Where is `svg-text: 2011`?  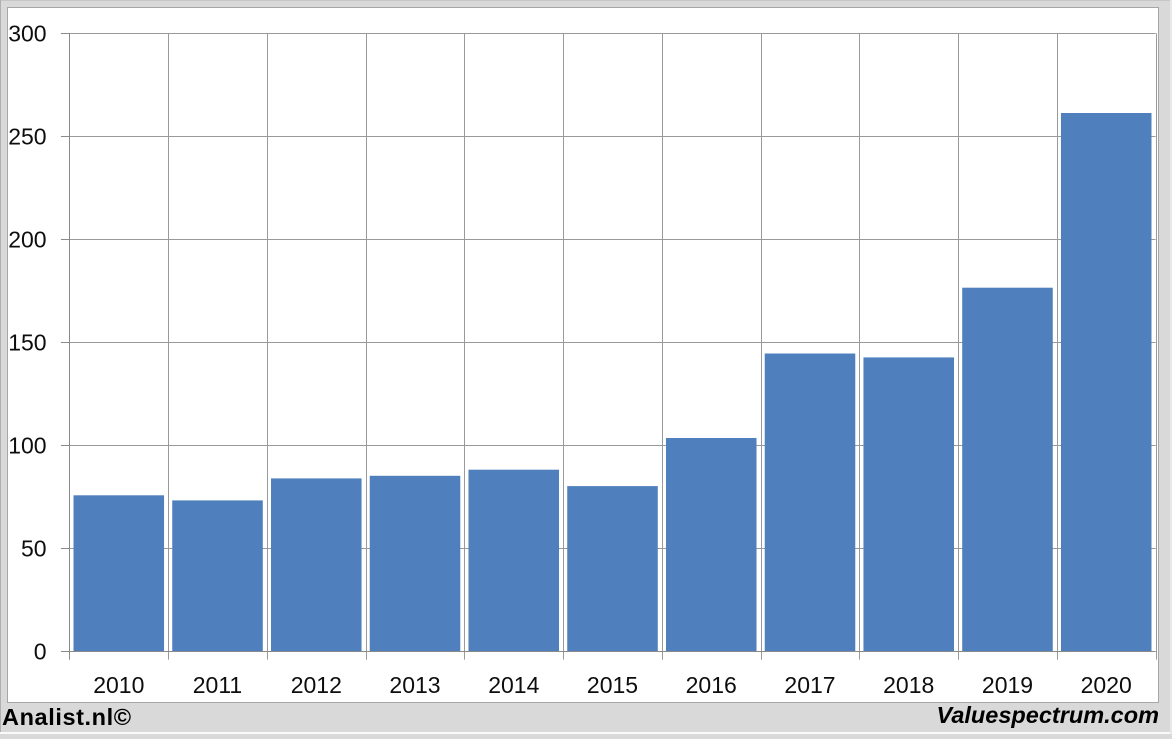 svg-text: 2011 is located at coordinates (217, 685).